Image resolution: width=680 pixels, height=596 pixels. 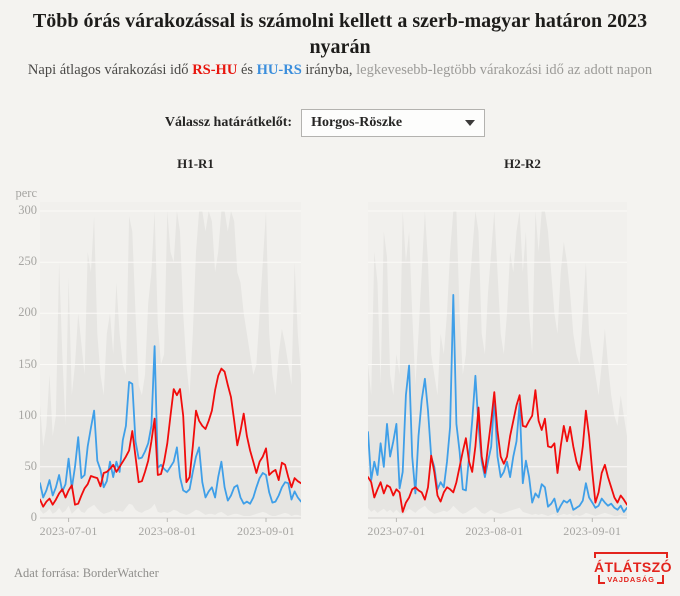 I want to click on subtitle-hu-rs-label: HU-RS, so click(x=279, y=70).